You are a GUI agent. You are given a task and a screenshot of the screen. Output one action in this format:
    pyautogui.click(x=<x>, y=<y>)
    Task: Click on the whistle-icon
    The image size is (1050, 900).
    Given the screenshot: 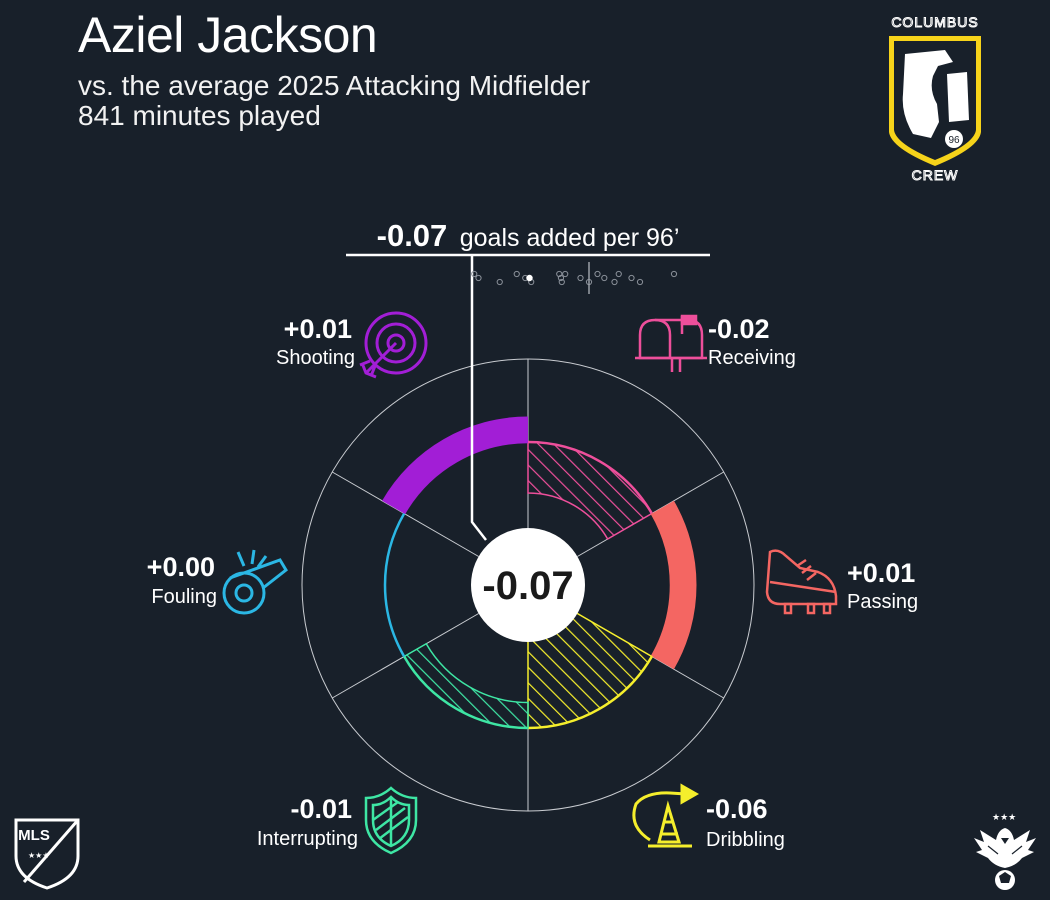 What is the action you would take?
    pyautogui.click(x=255, y=582)
    